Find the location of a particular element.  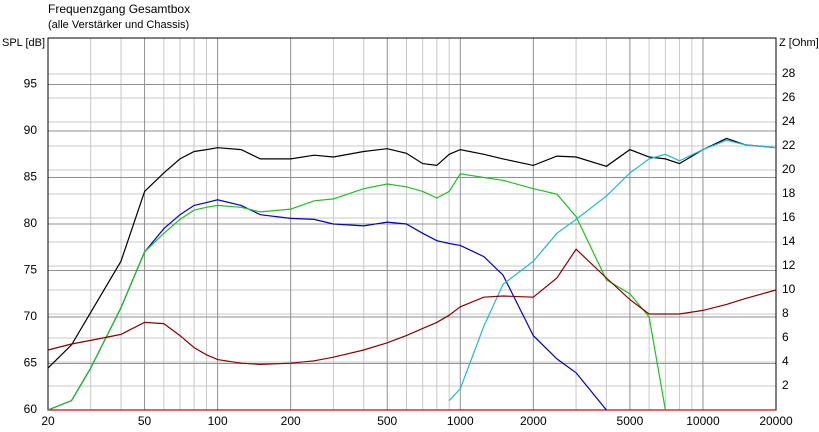

y-axis-label: SPL [dB] is located at coordinates (23, 43).